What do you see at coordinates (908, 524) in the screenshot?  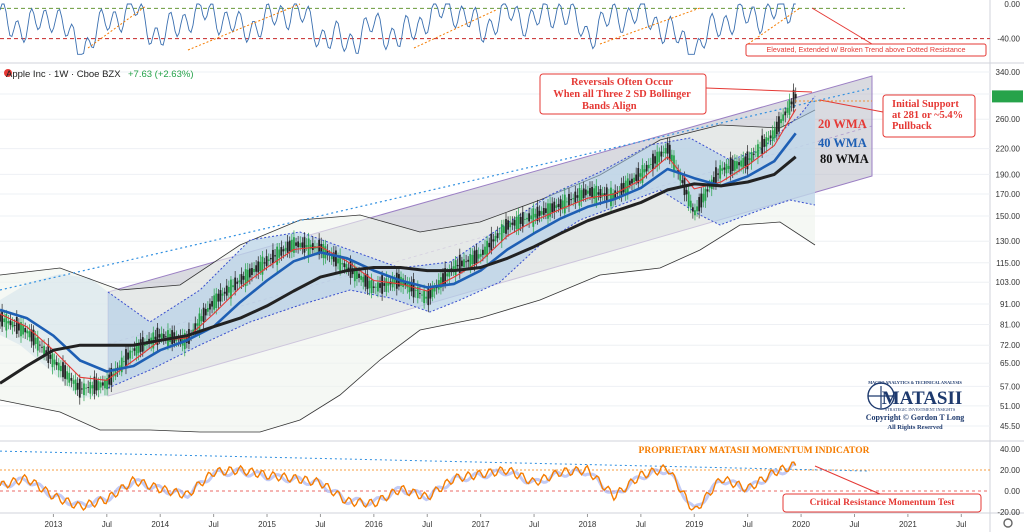 I see `x-tick-label: 2021` at bounding box center [908, 524].